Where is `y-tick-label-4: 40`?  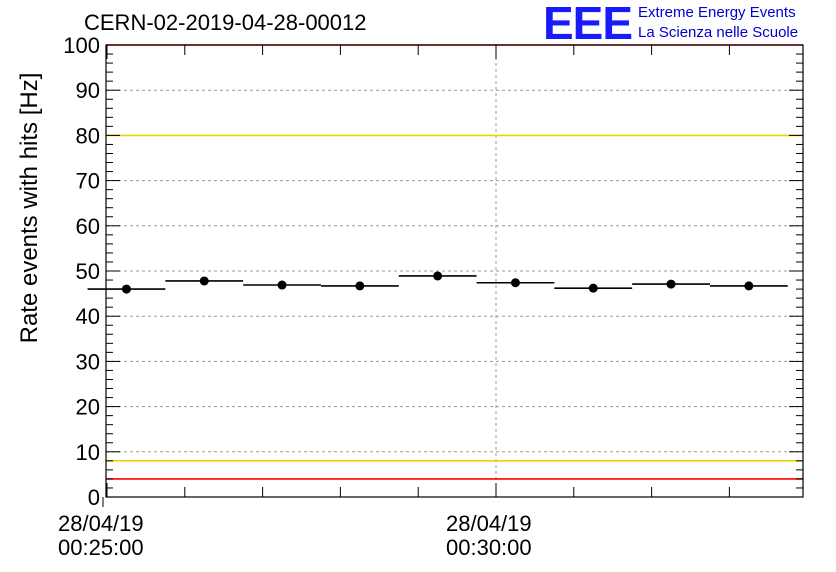
y-tick-label-4: 40 is located at coordinates (88, 316).